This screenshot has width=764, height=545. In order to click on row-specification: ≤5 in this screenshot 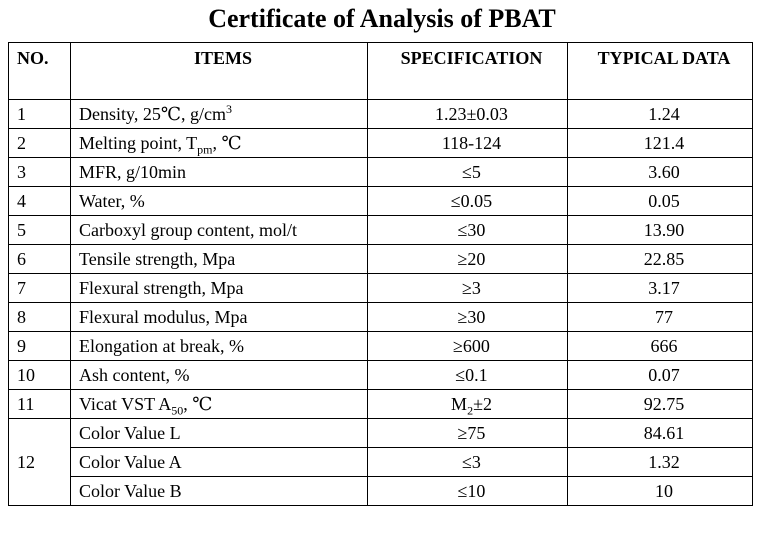, I will do `click(467, 172)`.